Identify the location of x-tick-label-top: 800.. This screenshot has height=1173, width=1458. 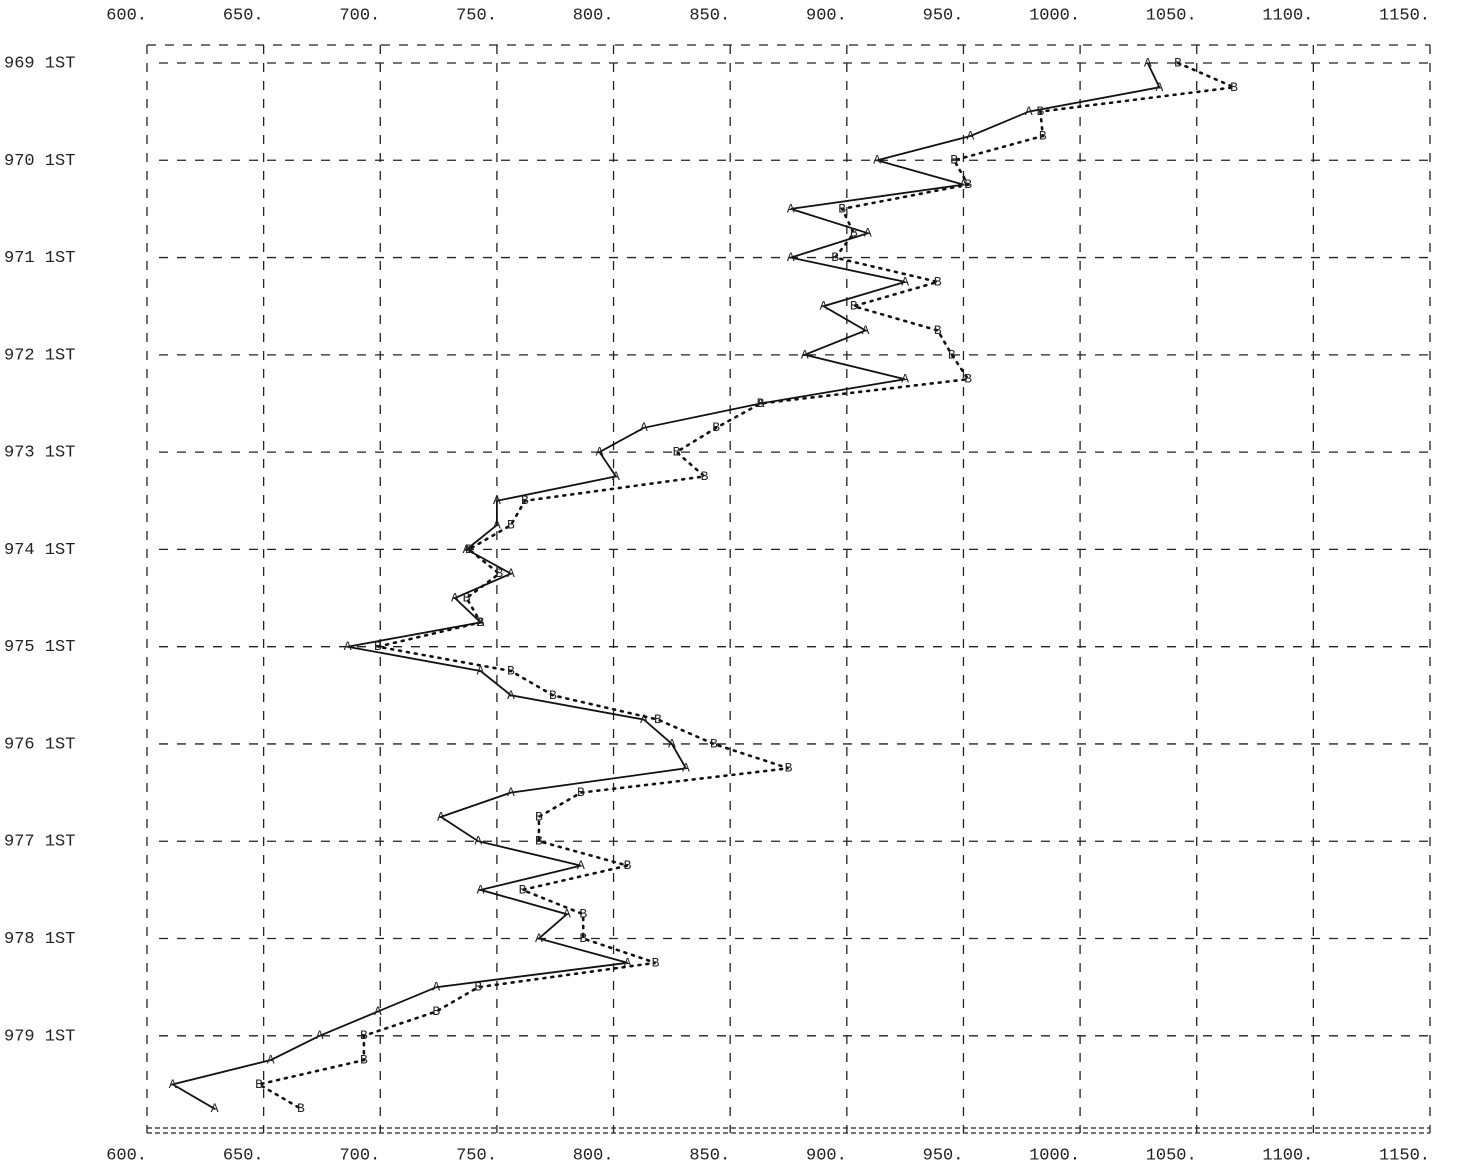
(593, 15).